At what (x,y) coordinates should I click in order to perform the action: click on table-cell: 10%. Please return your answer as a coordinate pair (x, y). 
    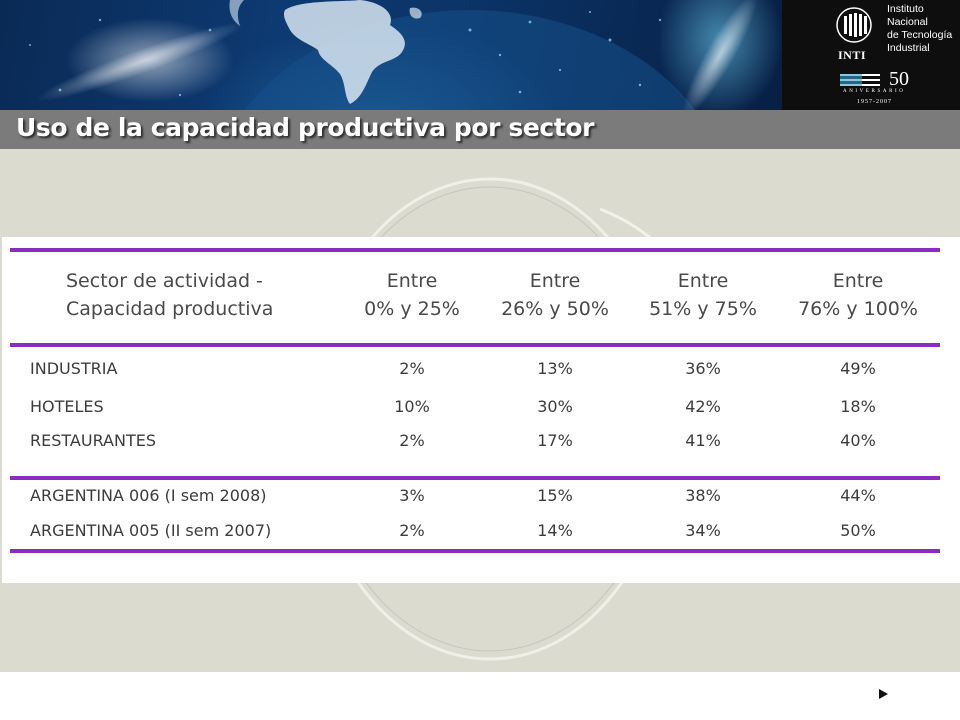
    Looking at the image, I should click on (412, 406).